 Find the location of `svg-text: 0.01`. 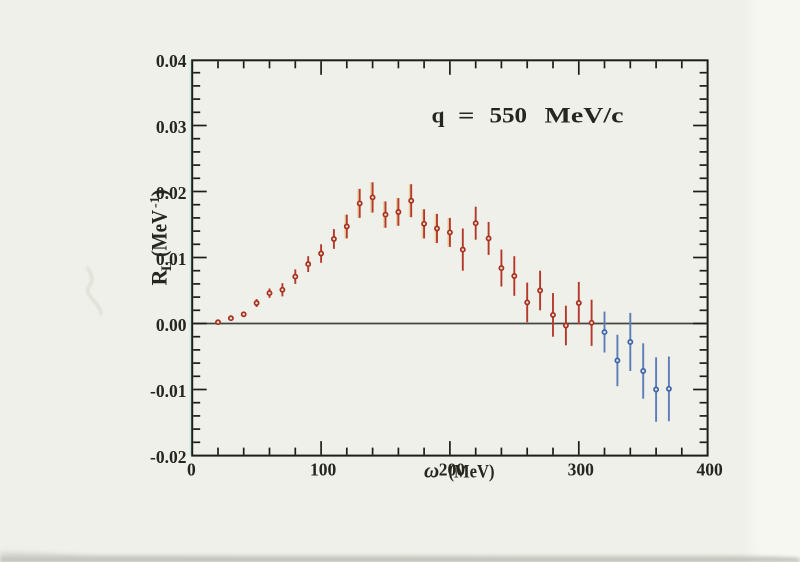

svg-text: 0.01 is located at coordinates (171, 259).